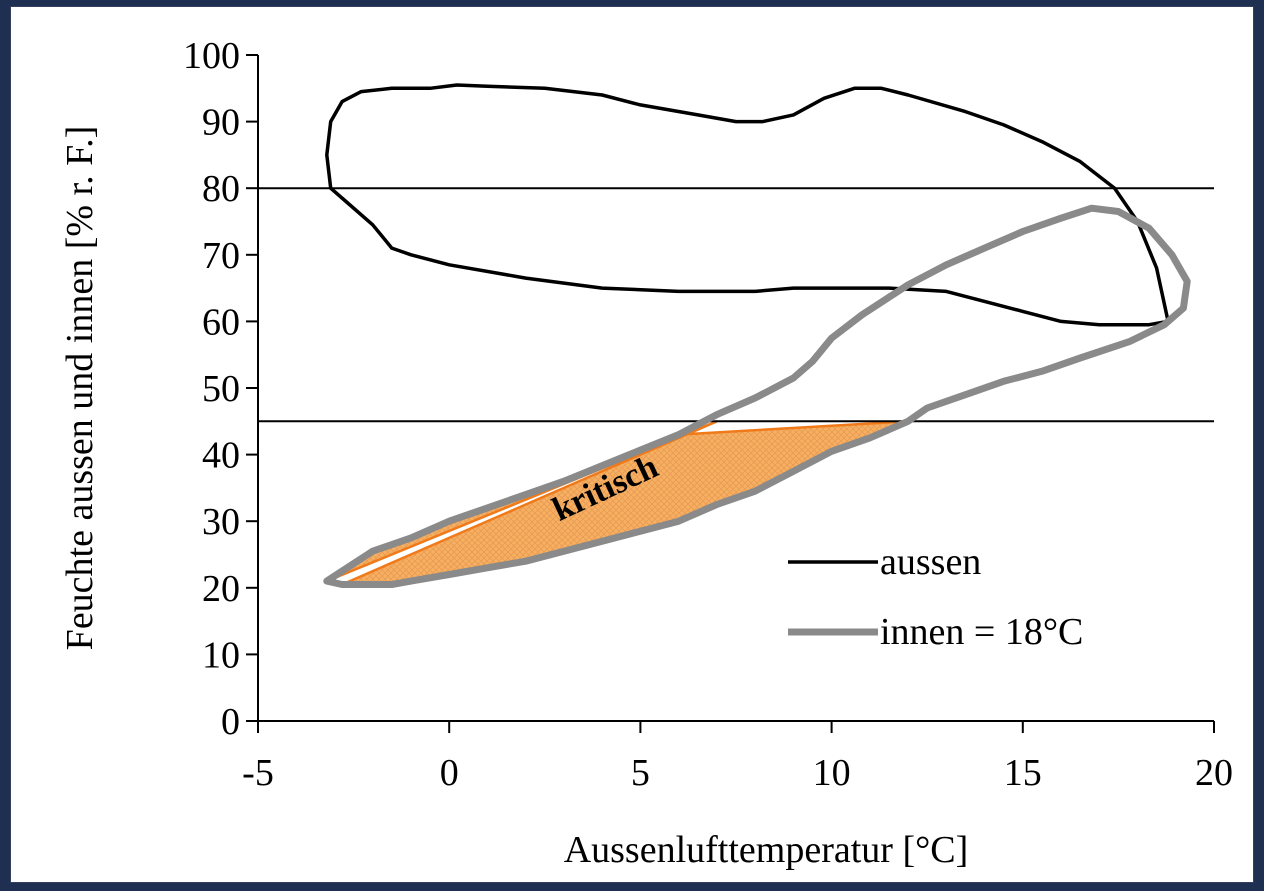 The image size is (1264, 891). What do you see at coordinates (221, 522) in the screenshot?
I see `y-tick-label: 30` at bounding box center [221, 522].